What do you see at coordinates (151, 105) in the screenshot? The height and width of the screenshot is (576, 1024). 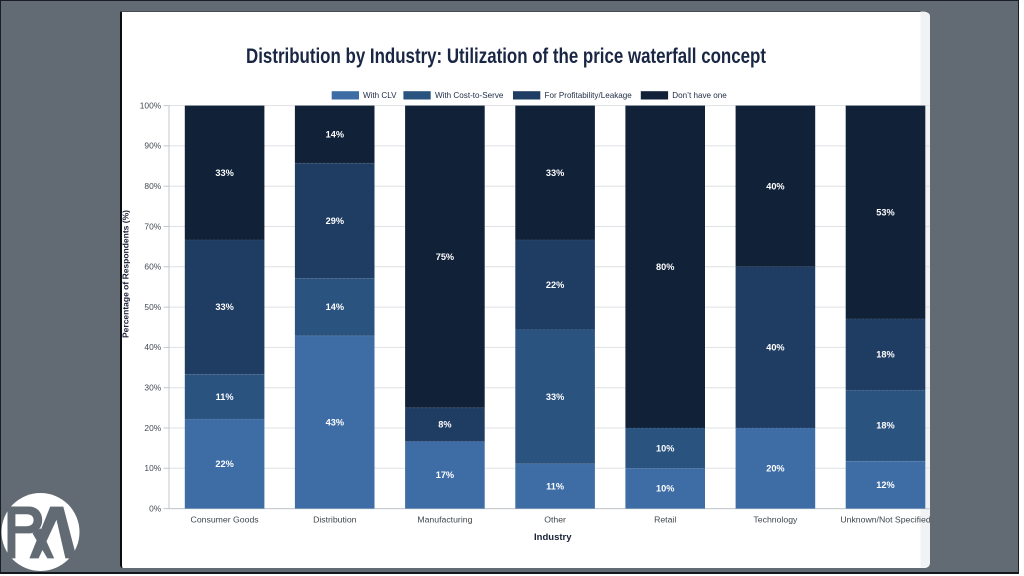 I see `svg-text: 100%` at bounding box center [151, 105].